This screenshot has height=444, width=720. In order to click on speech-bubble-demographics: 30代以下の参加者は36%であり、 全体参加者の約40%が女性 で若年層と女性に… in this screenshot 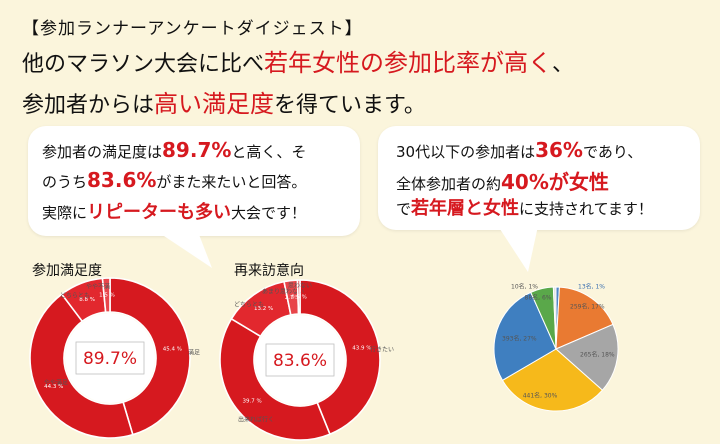, I will do `click(539, 199)`.